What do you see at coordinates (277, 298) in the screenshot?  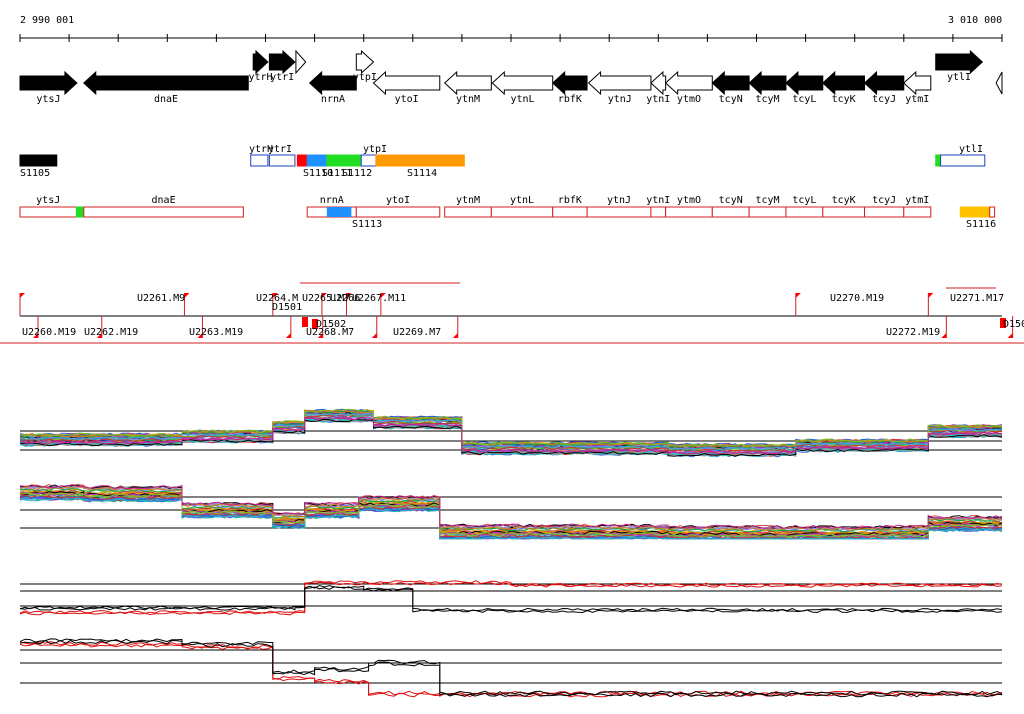 I see `tu-label: U2264.M` at bounding box center [277, 298].